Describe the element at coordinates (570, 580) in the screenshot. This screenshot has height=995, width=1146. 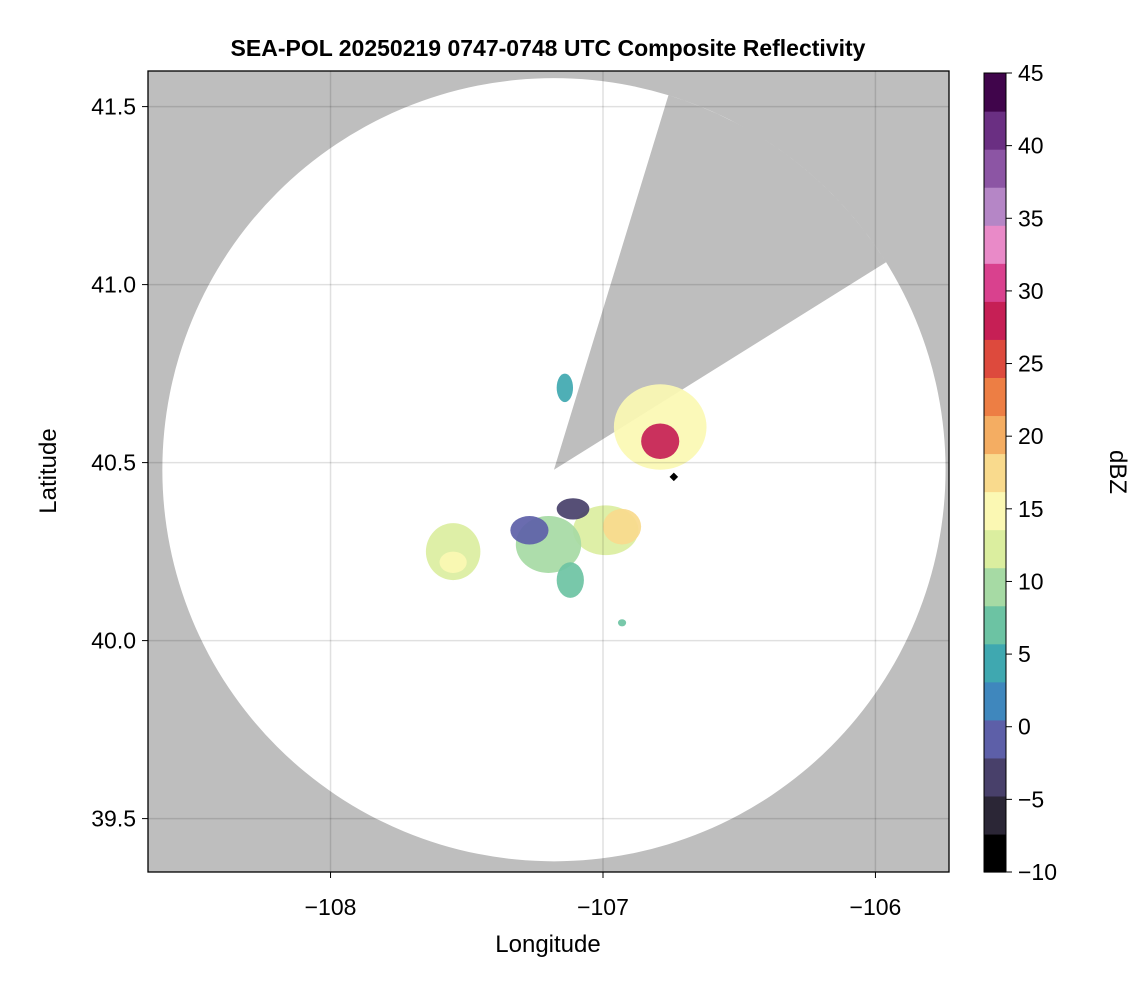
I see `echo-middle-south-tail` at that location.